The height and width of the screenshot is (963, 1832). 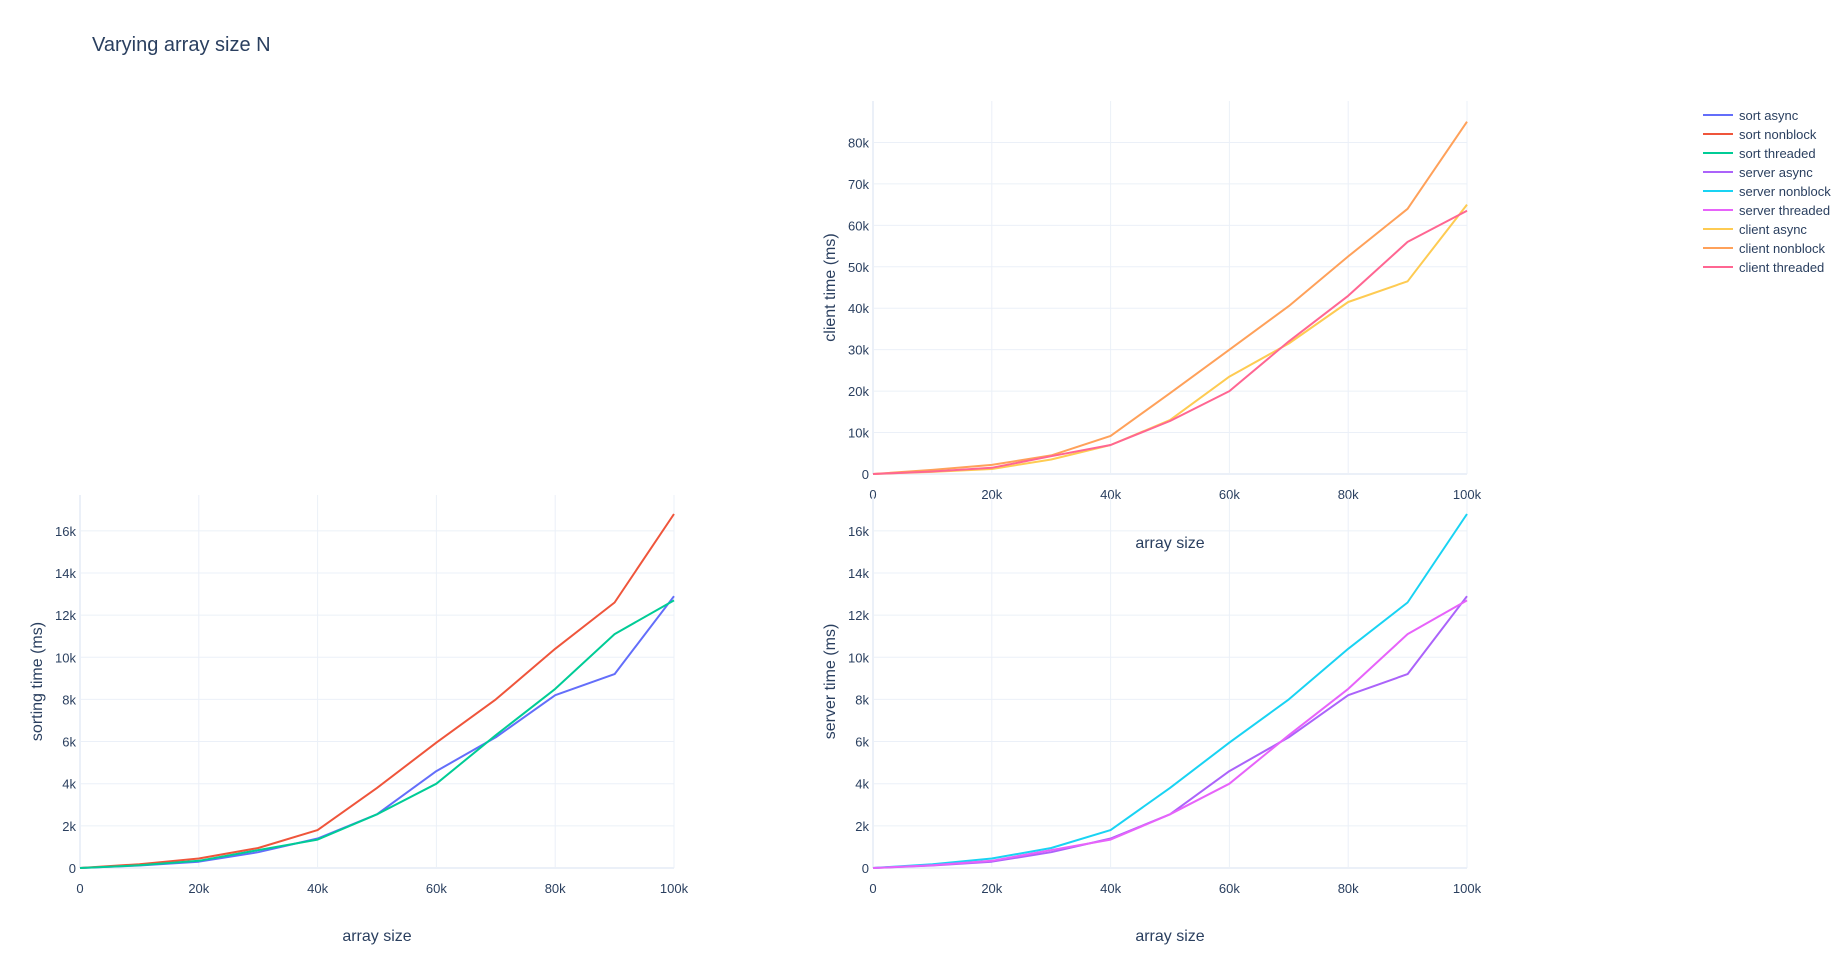 I want to click on legend-item-server-threaded: server threaded, so click(x=1766, y=210).